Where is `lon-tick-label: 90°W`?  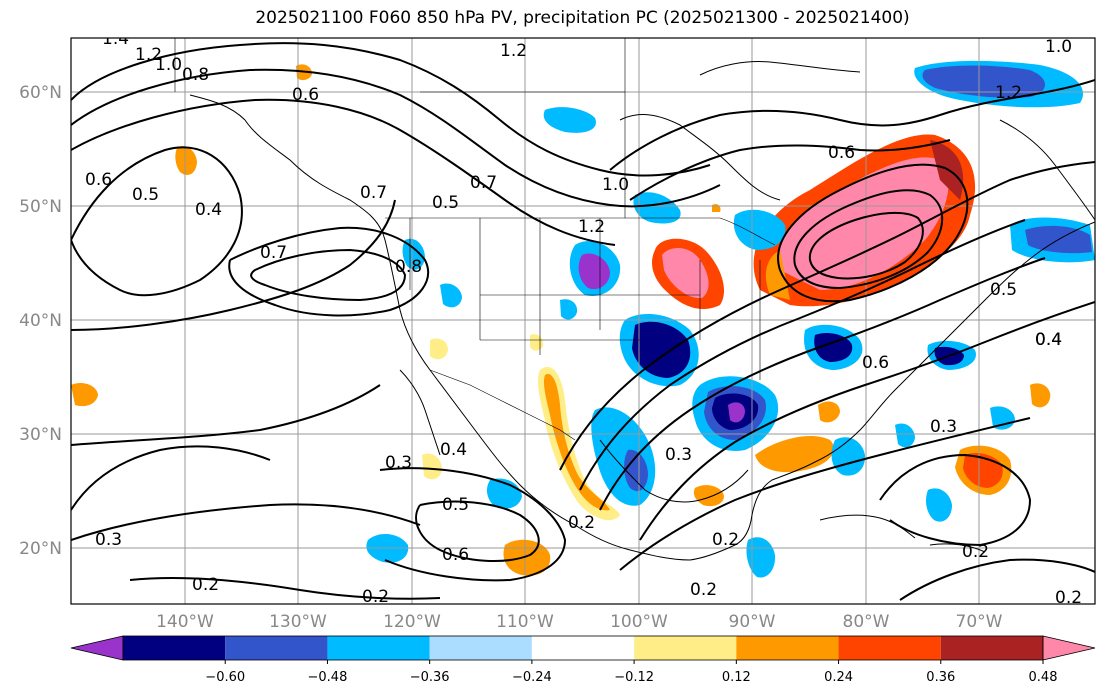
lon-tick-label: 90°W is located at coordinates (752, 622).